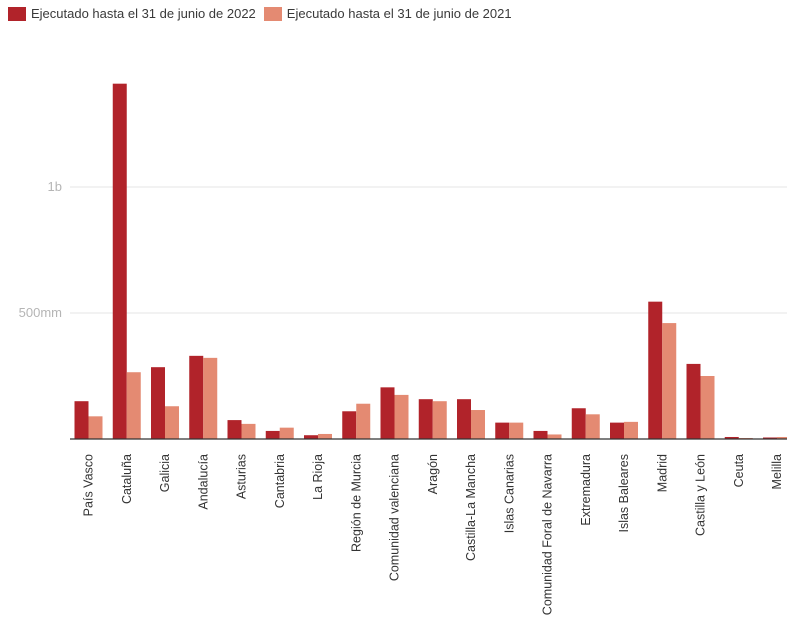 This screenshot has height=636, width=787. Describe the element at coordinates (55, 186) in the screenshot. I see `y-tick-label: 1b` at that location.